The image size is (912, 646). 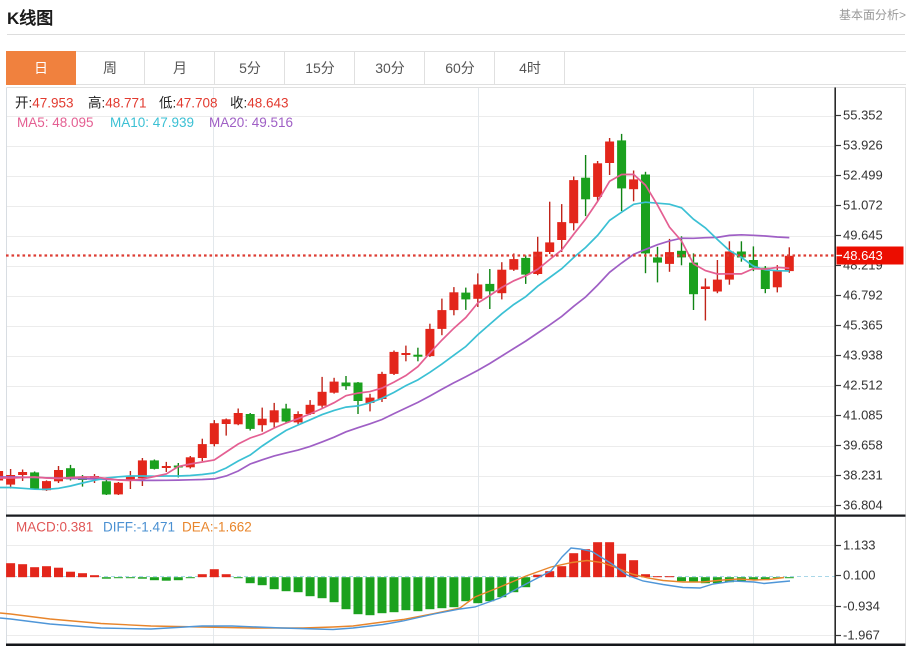 I want to click on svg-text: 36.804, so click(x=863, y=505).